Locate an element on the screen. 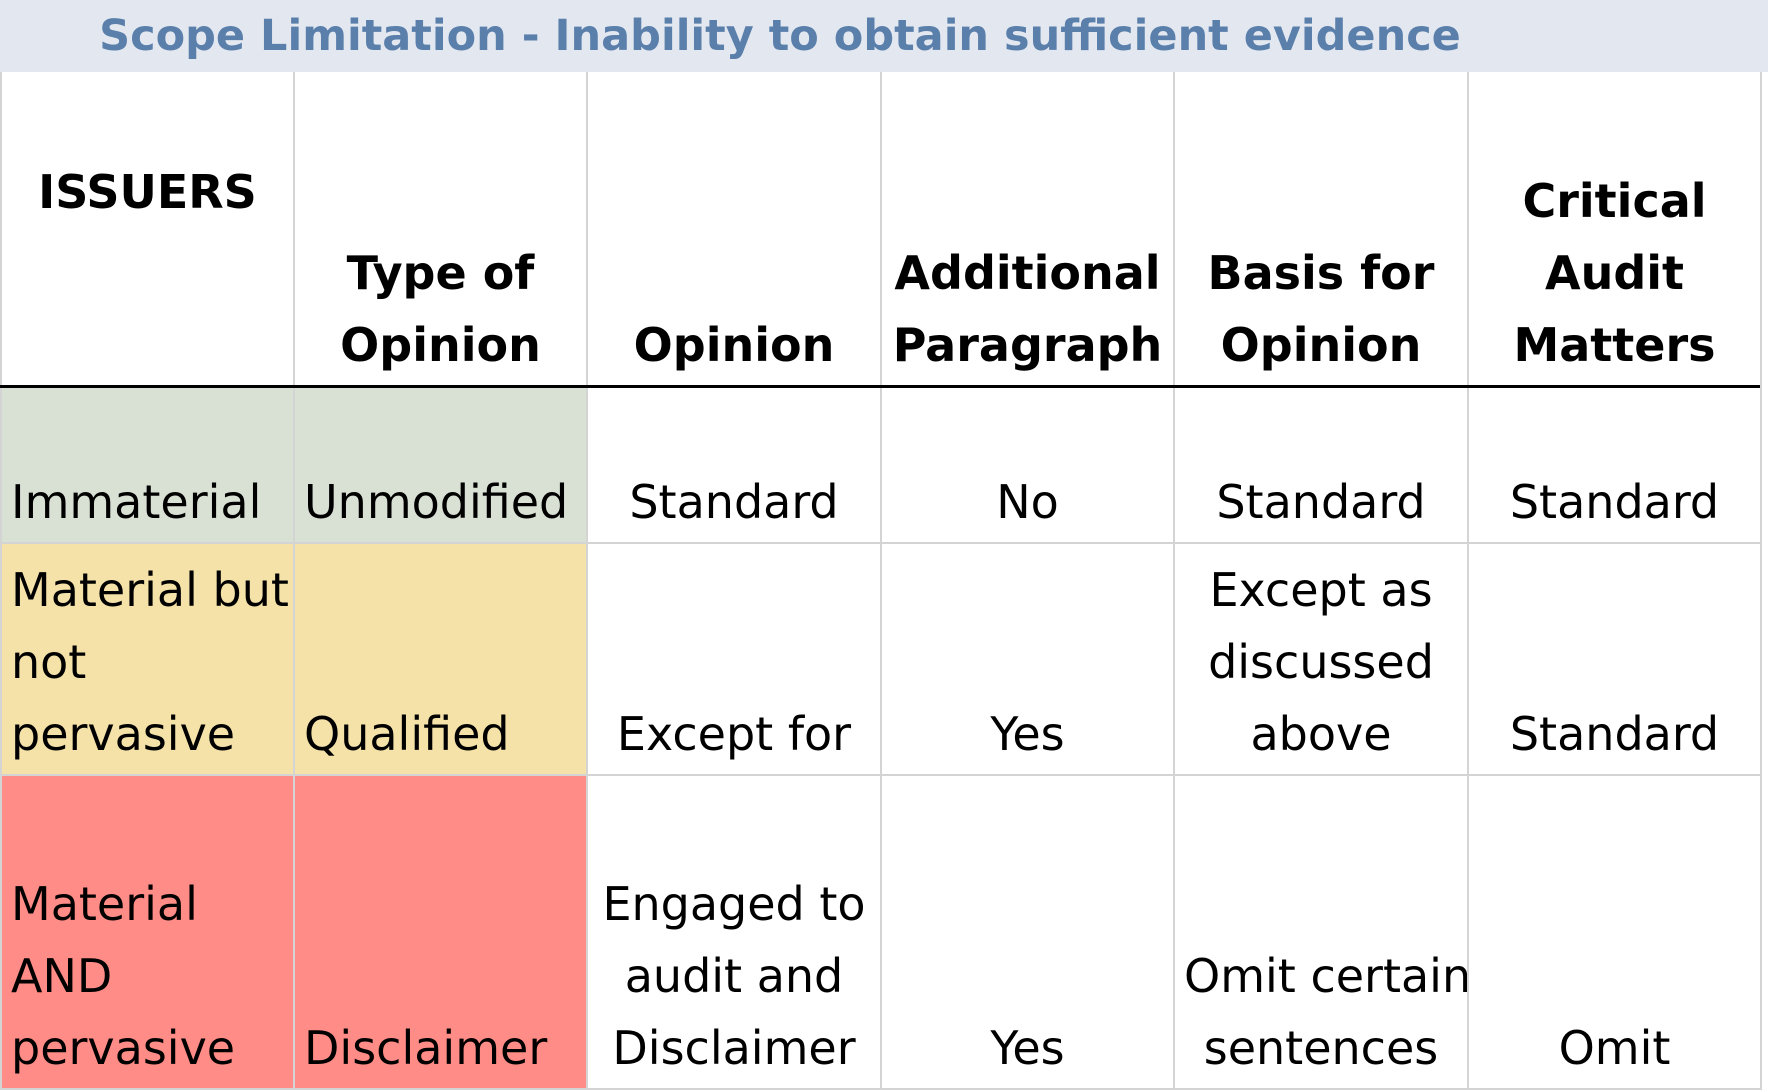  cell-line: Except as is located at coordinates (1321, 590).